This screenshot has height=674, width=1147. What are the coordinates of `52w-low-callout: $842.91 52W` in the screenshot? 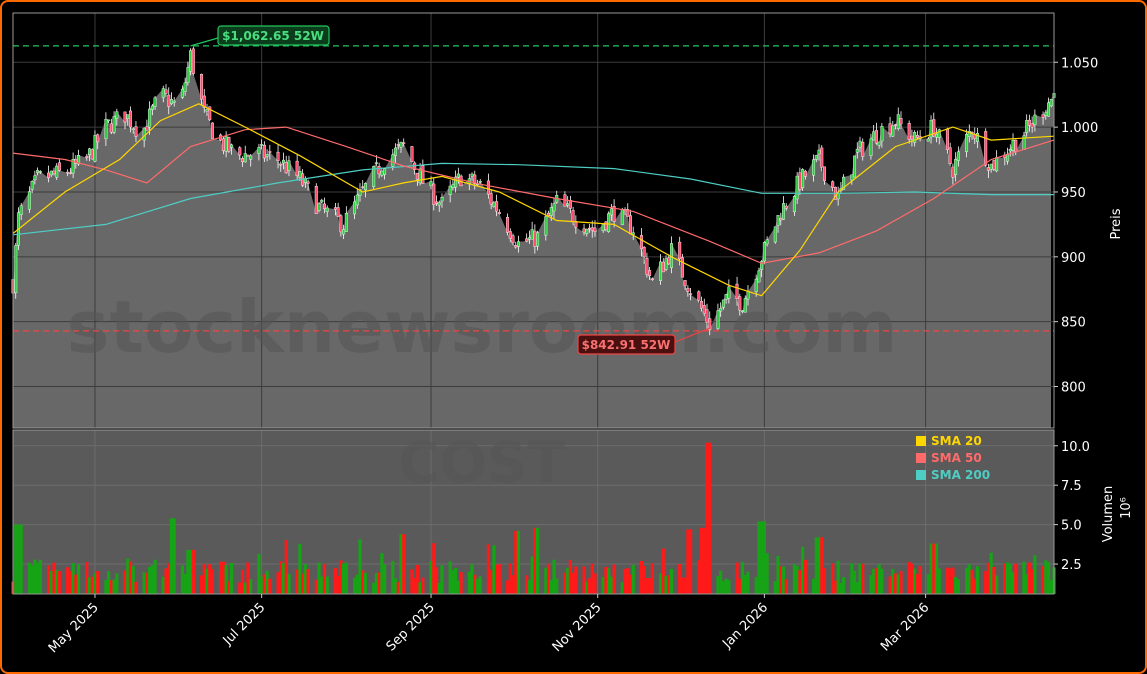 It's located at (643, 341).